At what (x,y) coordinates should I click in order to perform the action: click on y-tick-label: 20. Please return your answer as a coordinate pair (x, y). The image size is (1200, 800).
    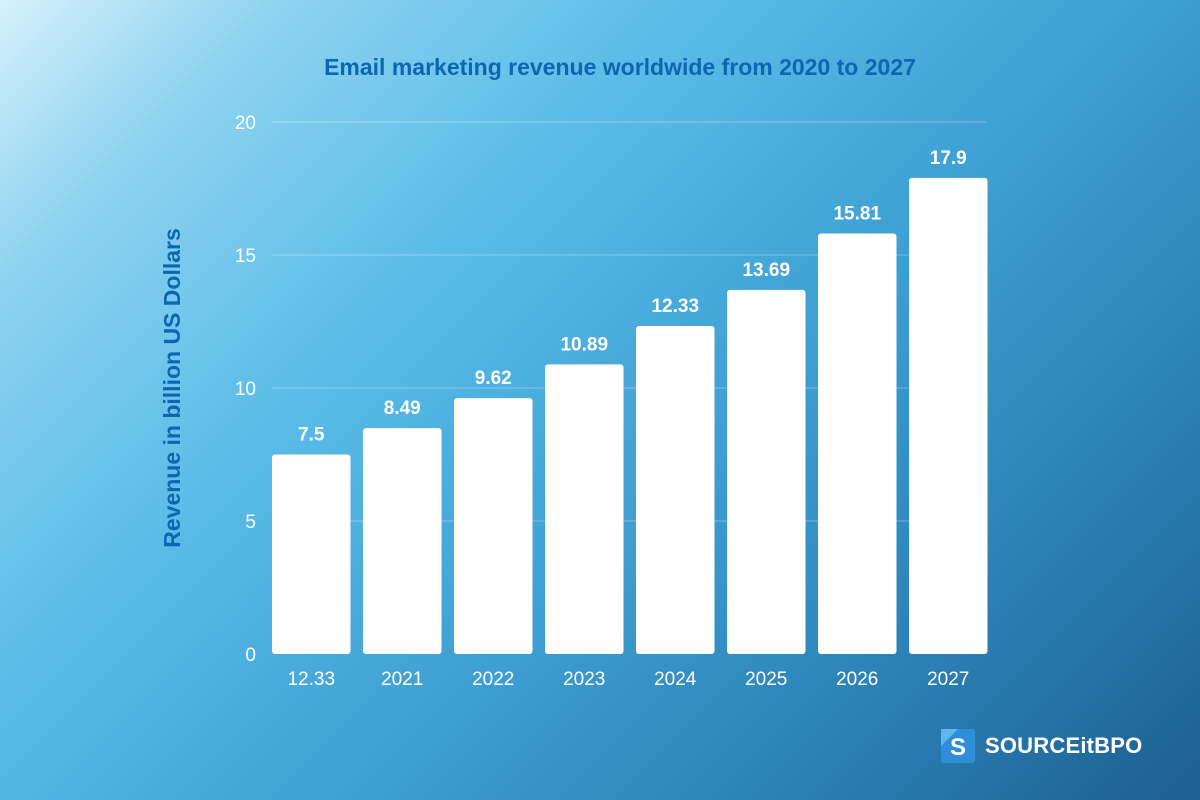
    Looking at the image, I should click on (245, 123).